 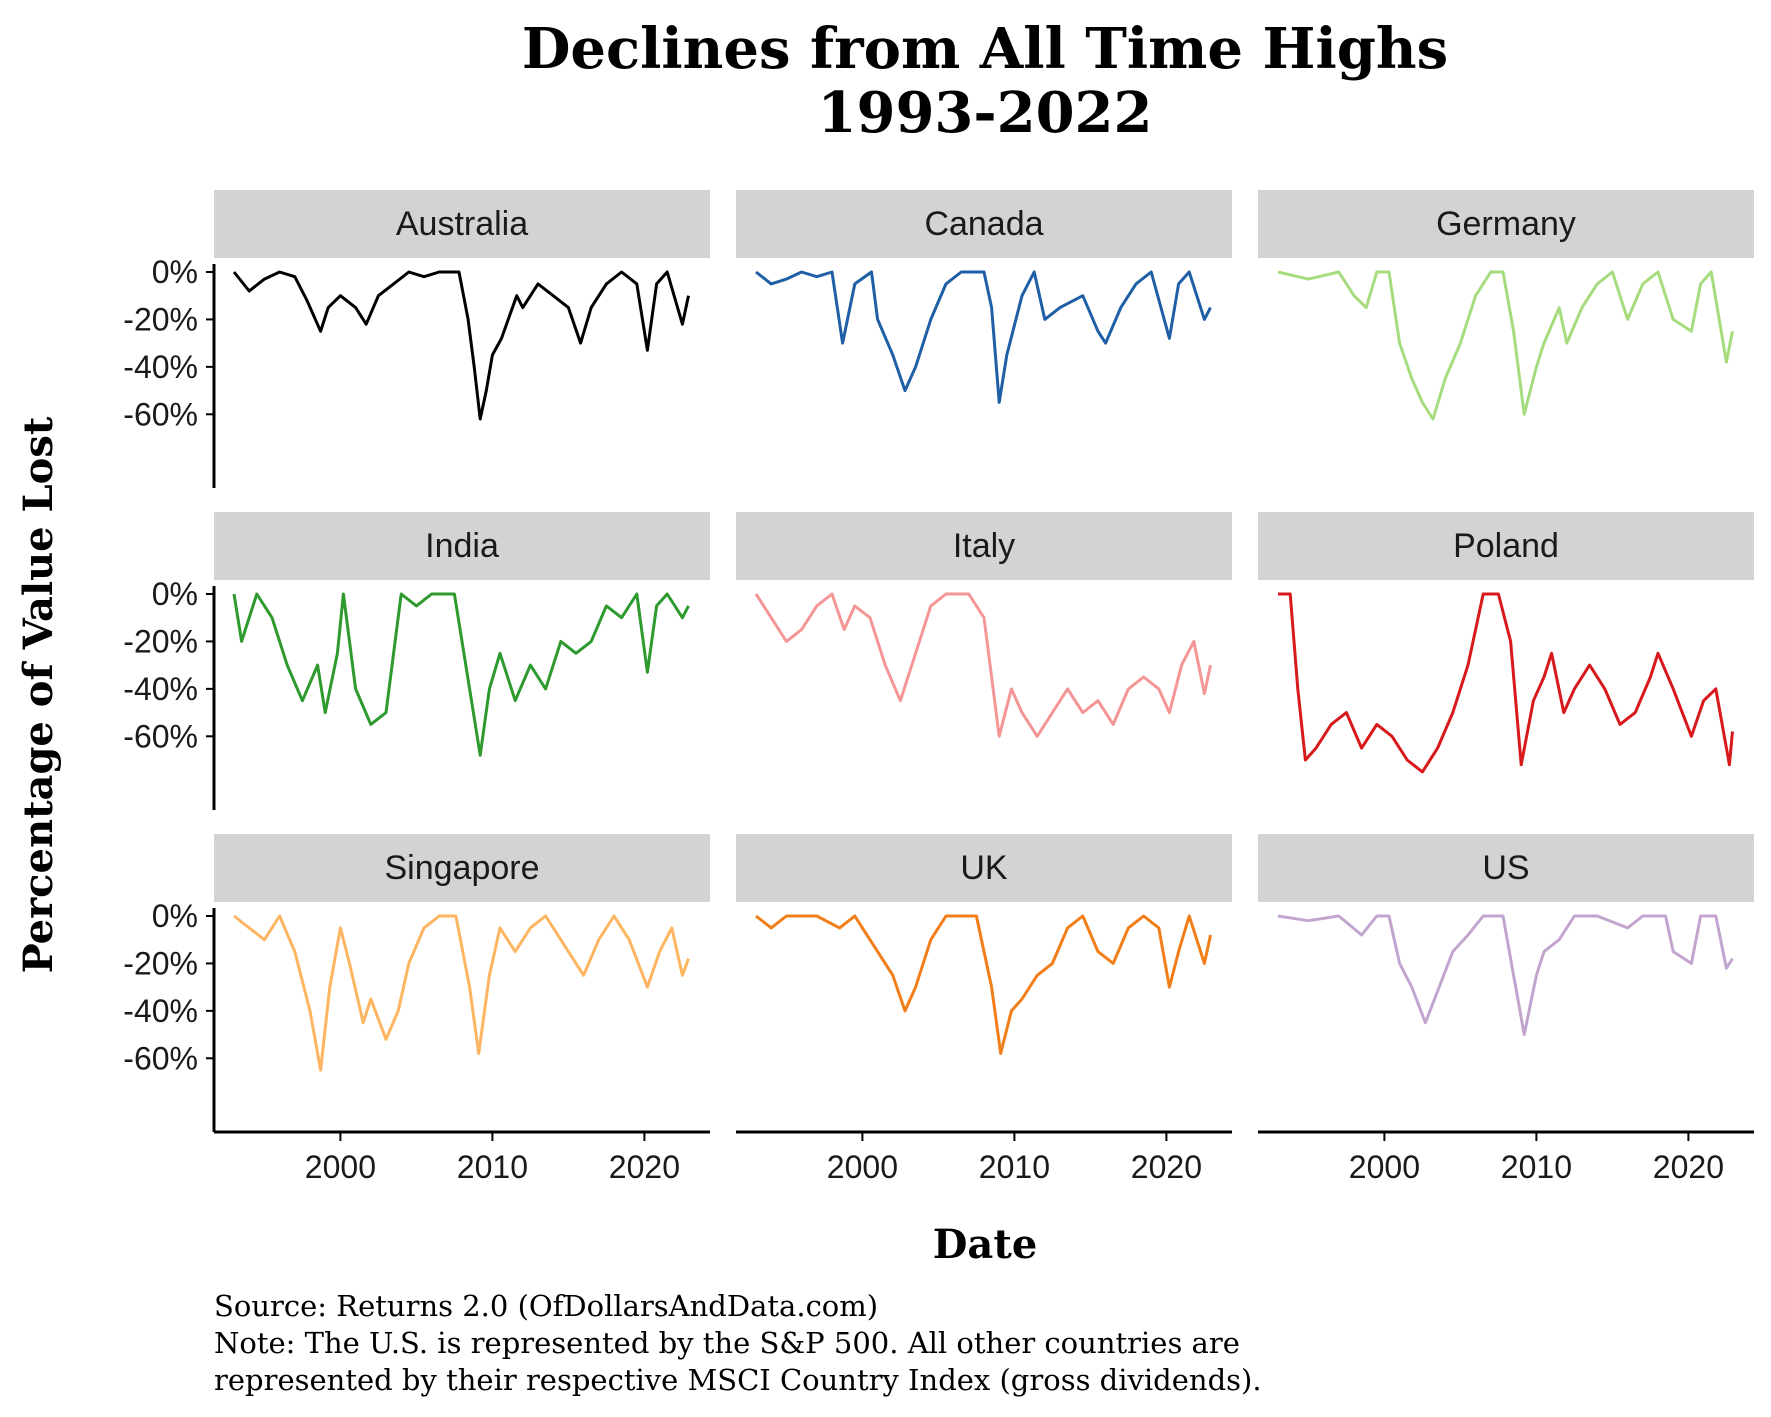 What do you see at coordinates (461, 345) in the screenshot?
I see `series-line-australia` at bounding box center [461, 345].